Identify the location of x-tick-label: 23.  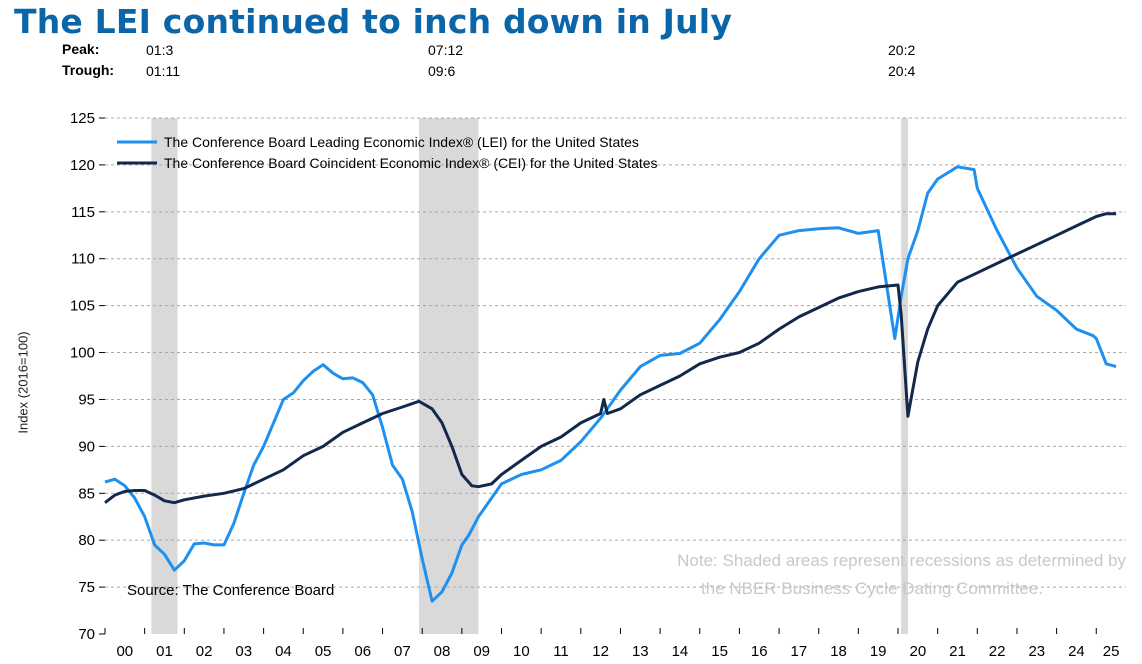
(1036, 651).